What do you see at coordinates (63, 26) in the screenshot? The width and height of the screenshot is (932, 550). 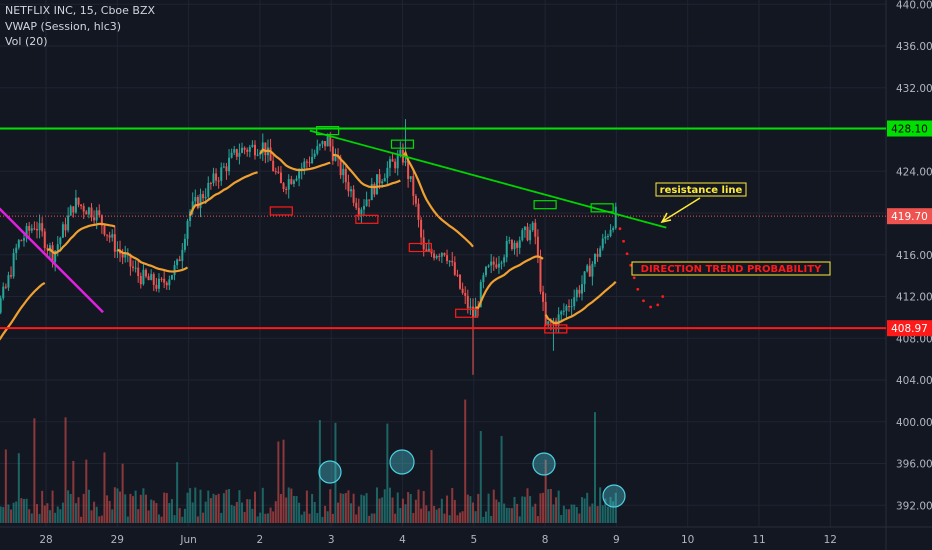 I see `vwap-legend: VWAP (Session, hlc3)` at bounding box center [63, 26].